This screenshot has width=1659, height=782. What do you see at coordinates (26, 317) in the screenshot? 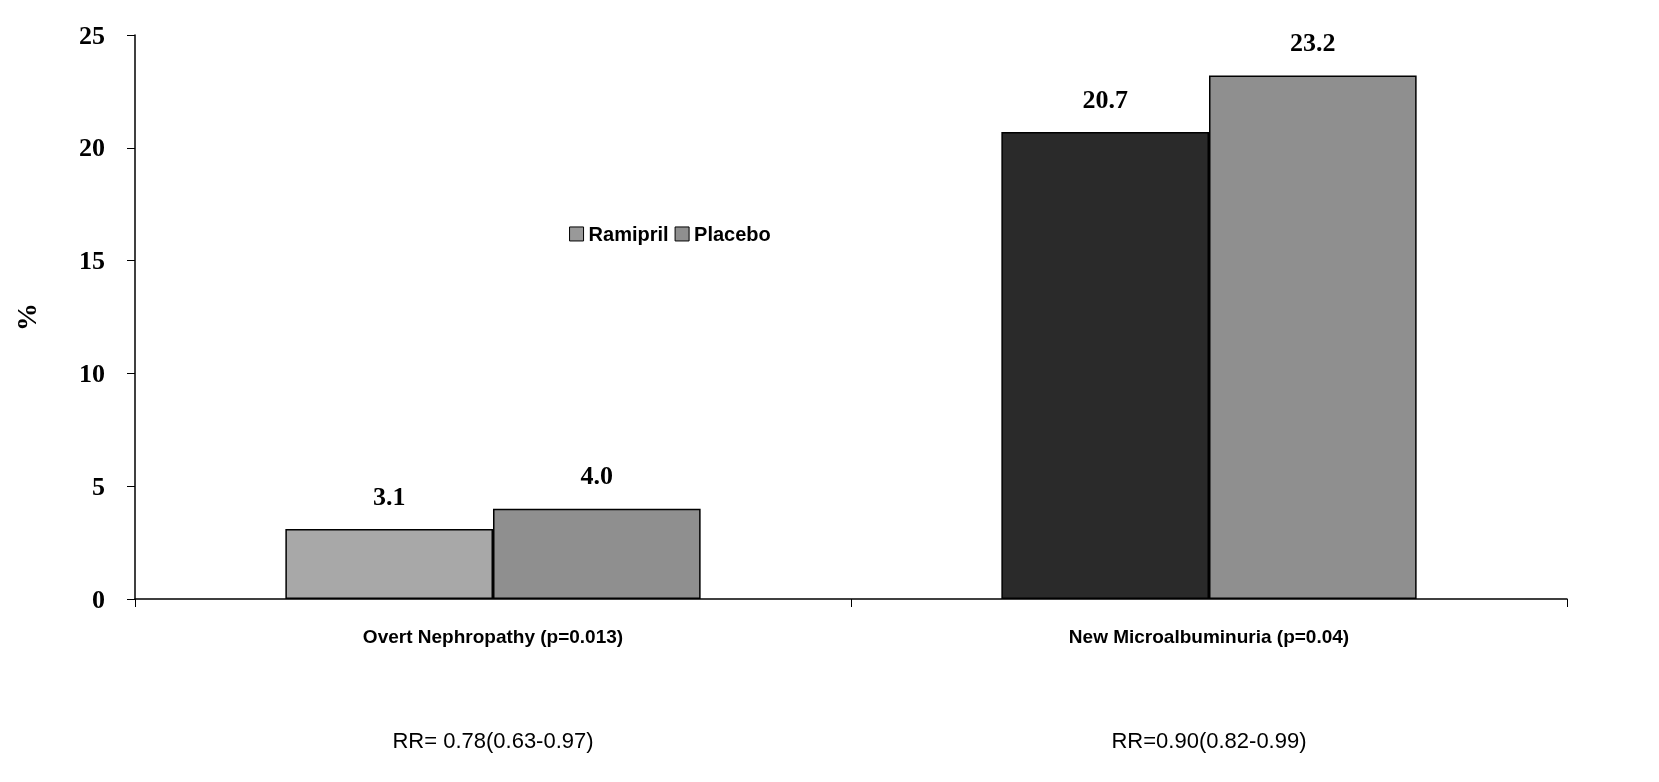
I see `y-axis-title: %` at bounding box center [26, 317].